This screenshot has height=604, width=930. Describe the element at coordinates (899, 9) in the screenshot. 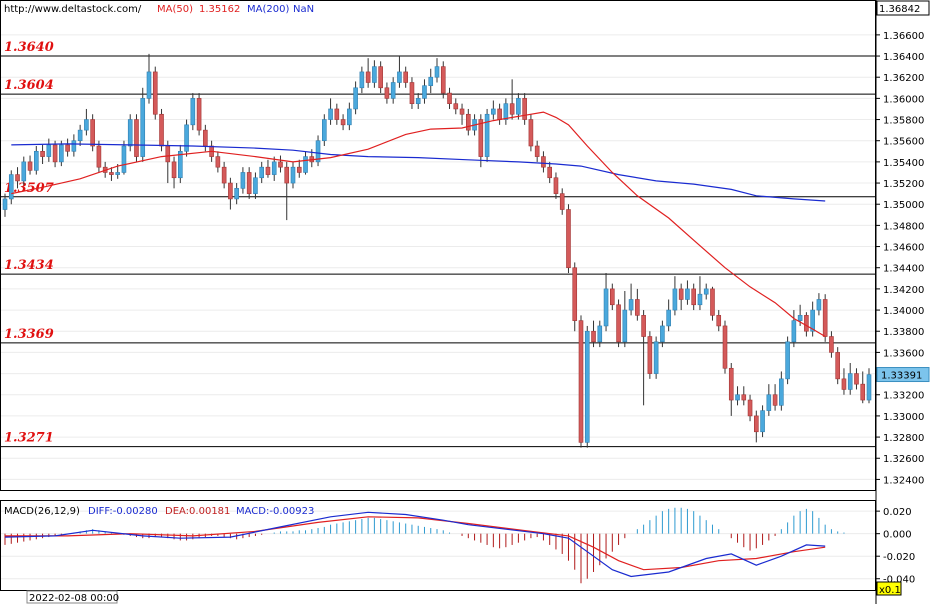

I see `top-price-label: 1.36842` at that location.